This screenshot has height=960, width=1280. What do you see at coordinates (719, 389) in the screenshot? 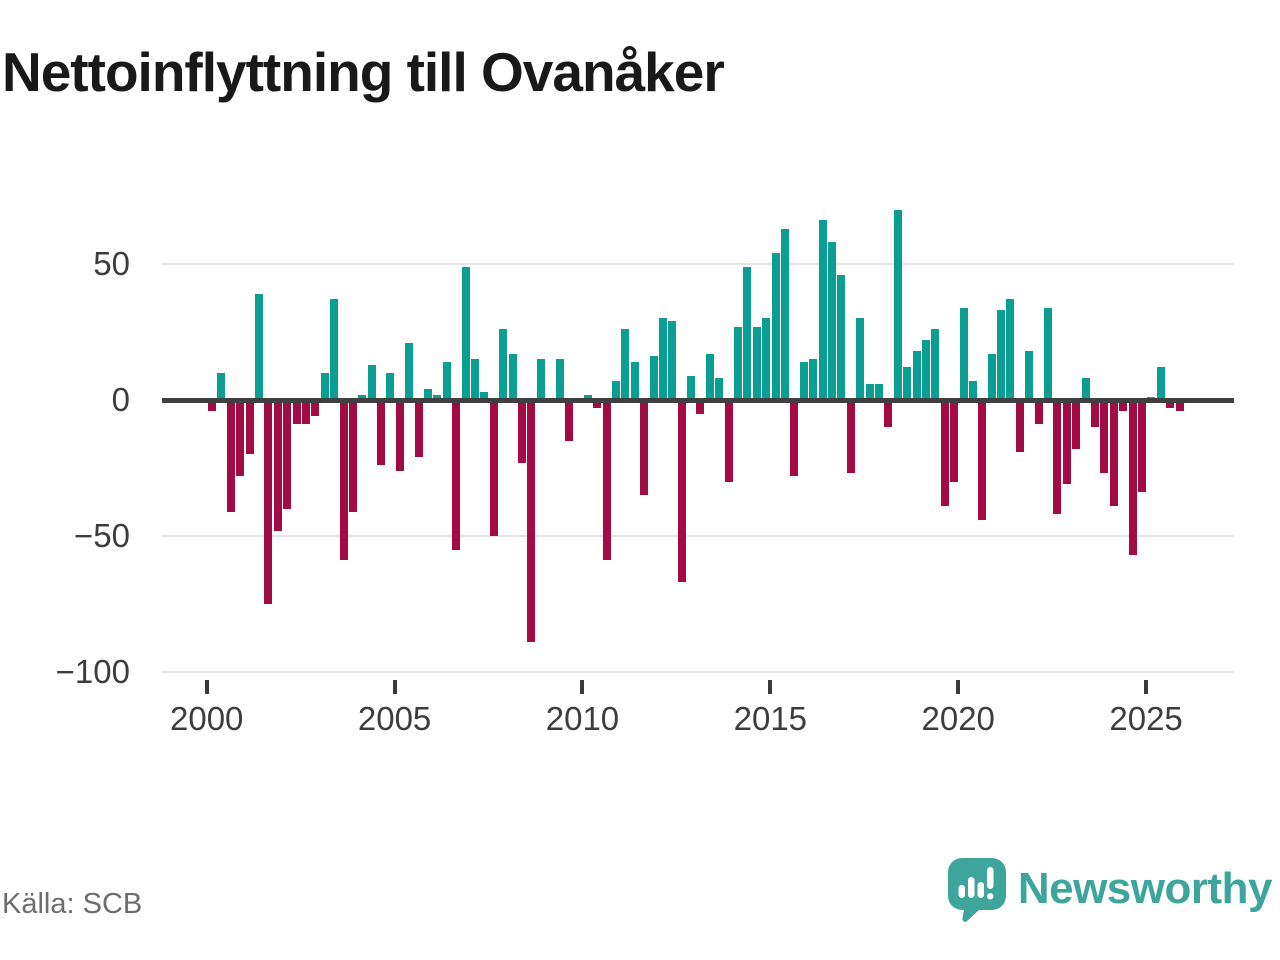
I see `bar-2013q3` at bounding box center [719, 389].